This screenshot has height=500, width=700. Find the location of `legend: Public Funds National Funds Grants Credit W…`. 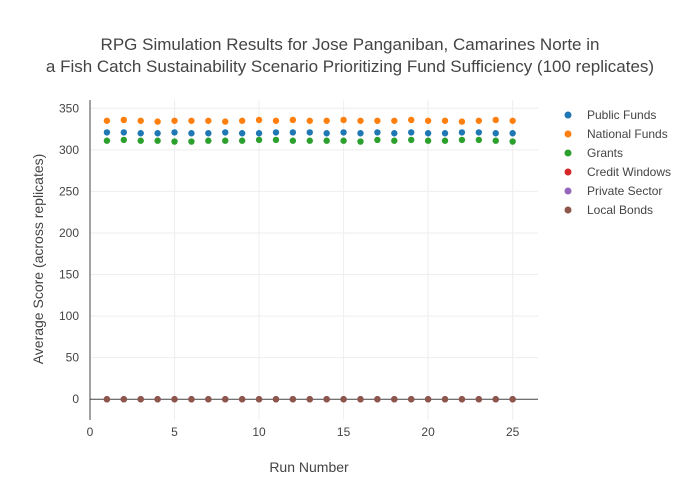

legend: Public Funds National Funds Grants Credit W… is located at coordinates (617, 162).